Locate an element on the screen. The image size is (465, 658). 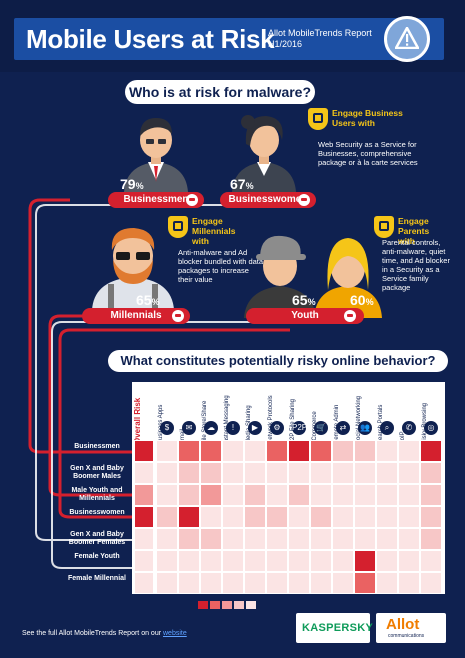
column-header-label: Email is located at coordinates (183, 436).